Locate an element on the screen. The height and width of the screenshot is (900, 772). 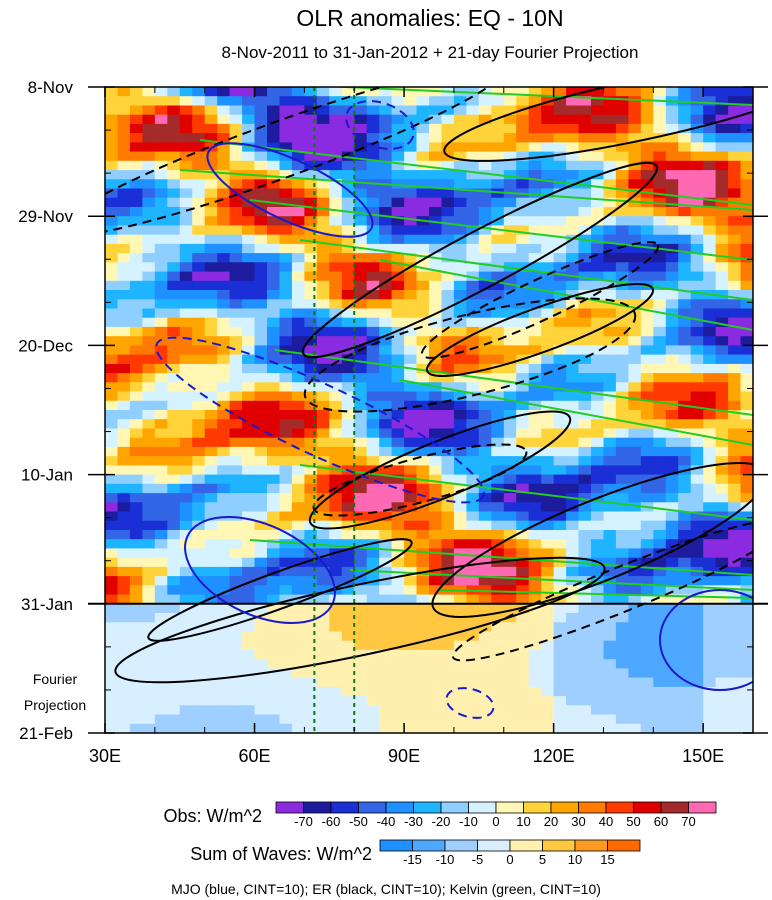
colorbar-tick-label: 30 is located at coordinates (578, 821).